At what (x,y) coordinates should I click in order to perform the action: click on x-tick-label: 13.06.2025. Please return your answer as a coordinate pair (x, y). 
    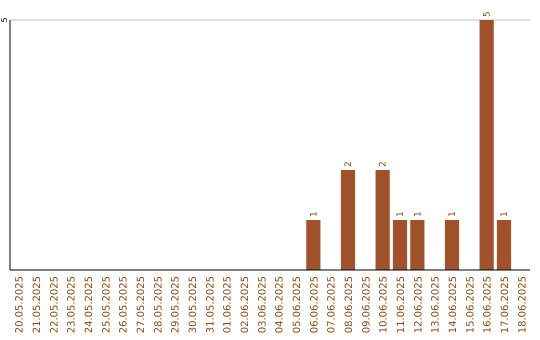
    Looking at the image, I should click on (436, 305).